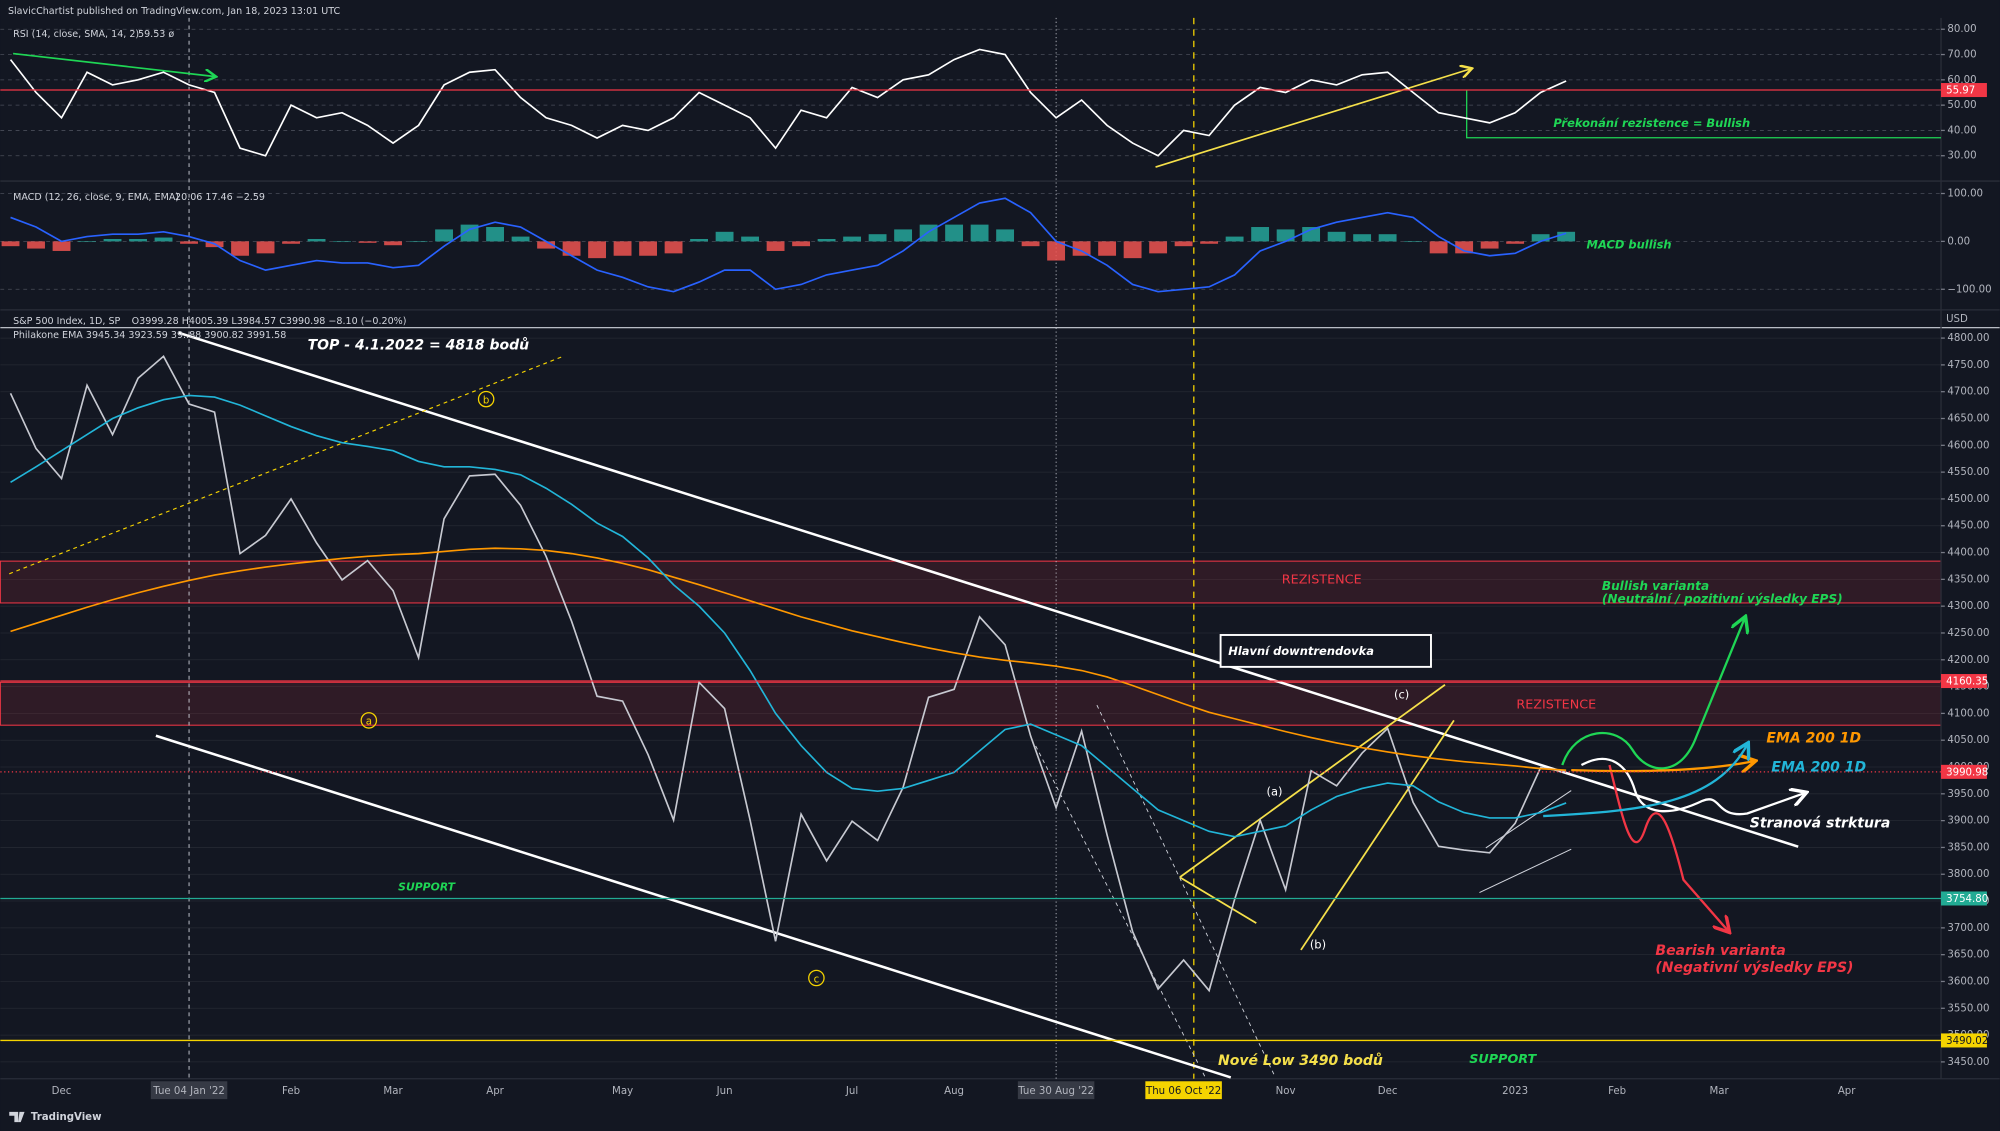 The image size is (2000, 1131). I want to click on bullish-scenario, so click(1652, 694).